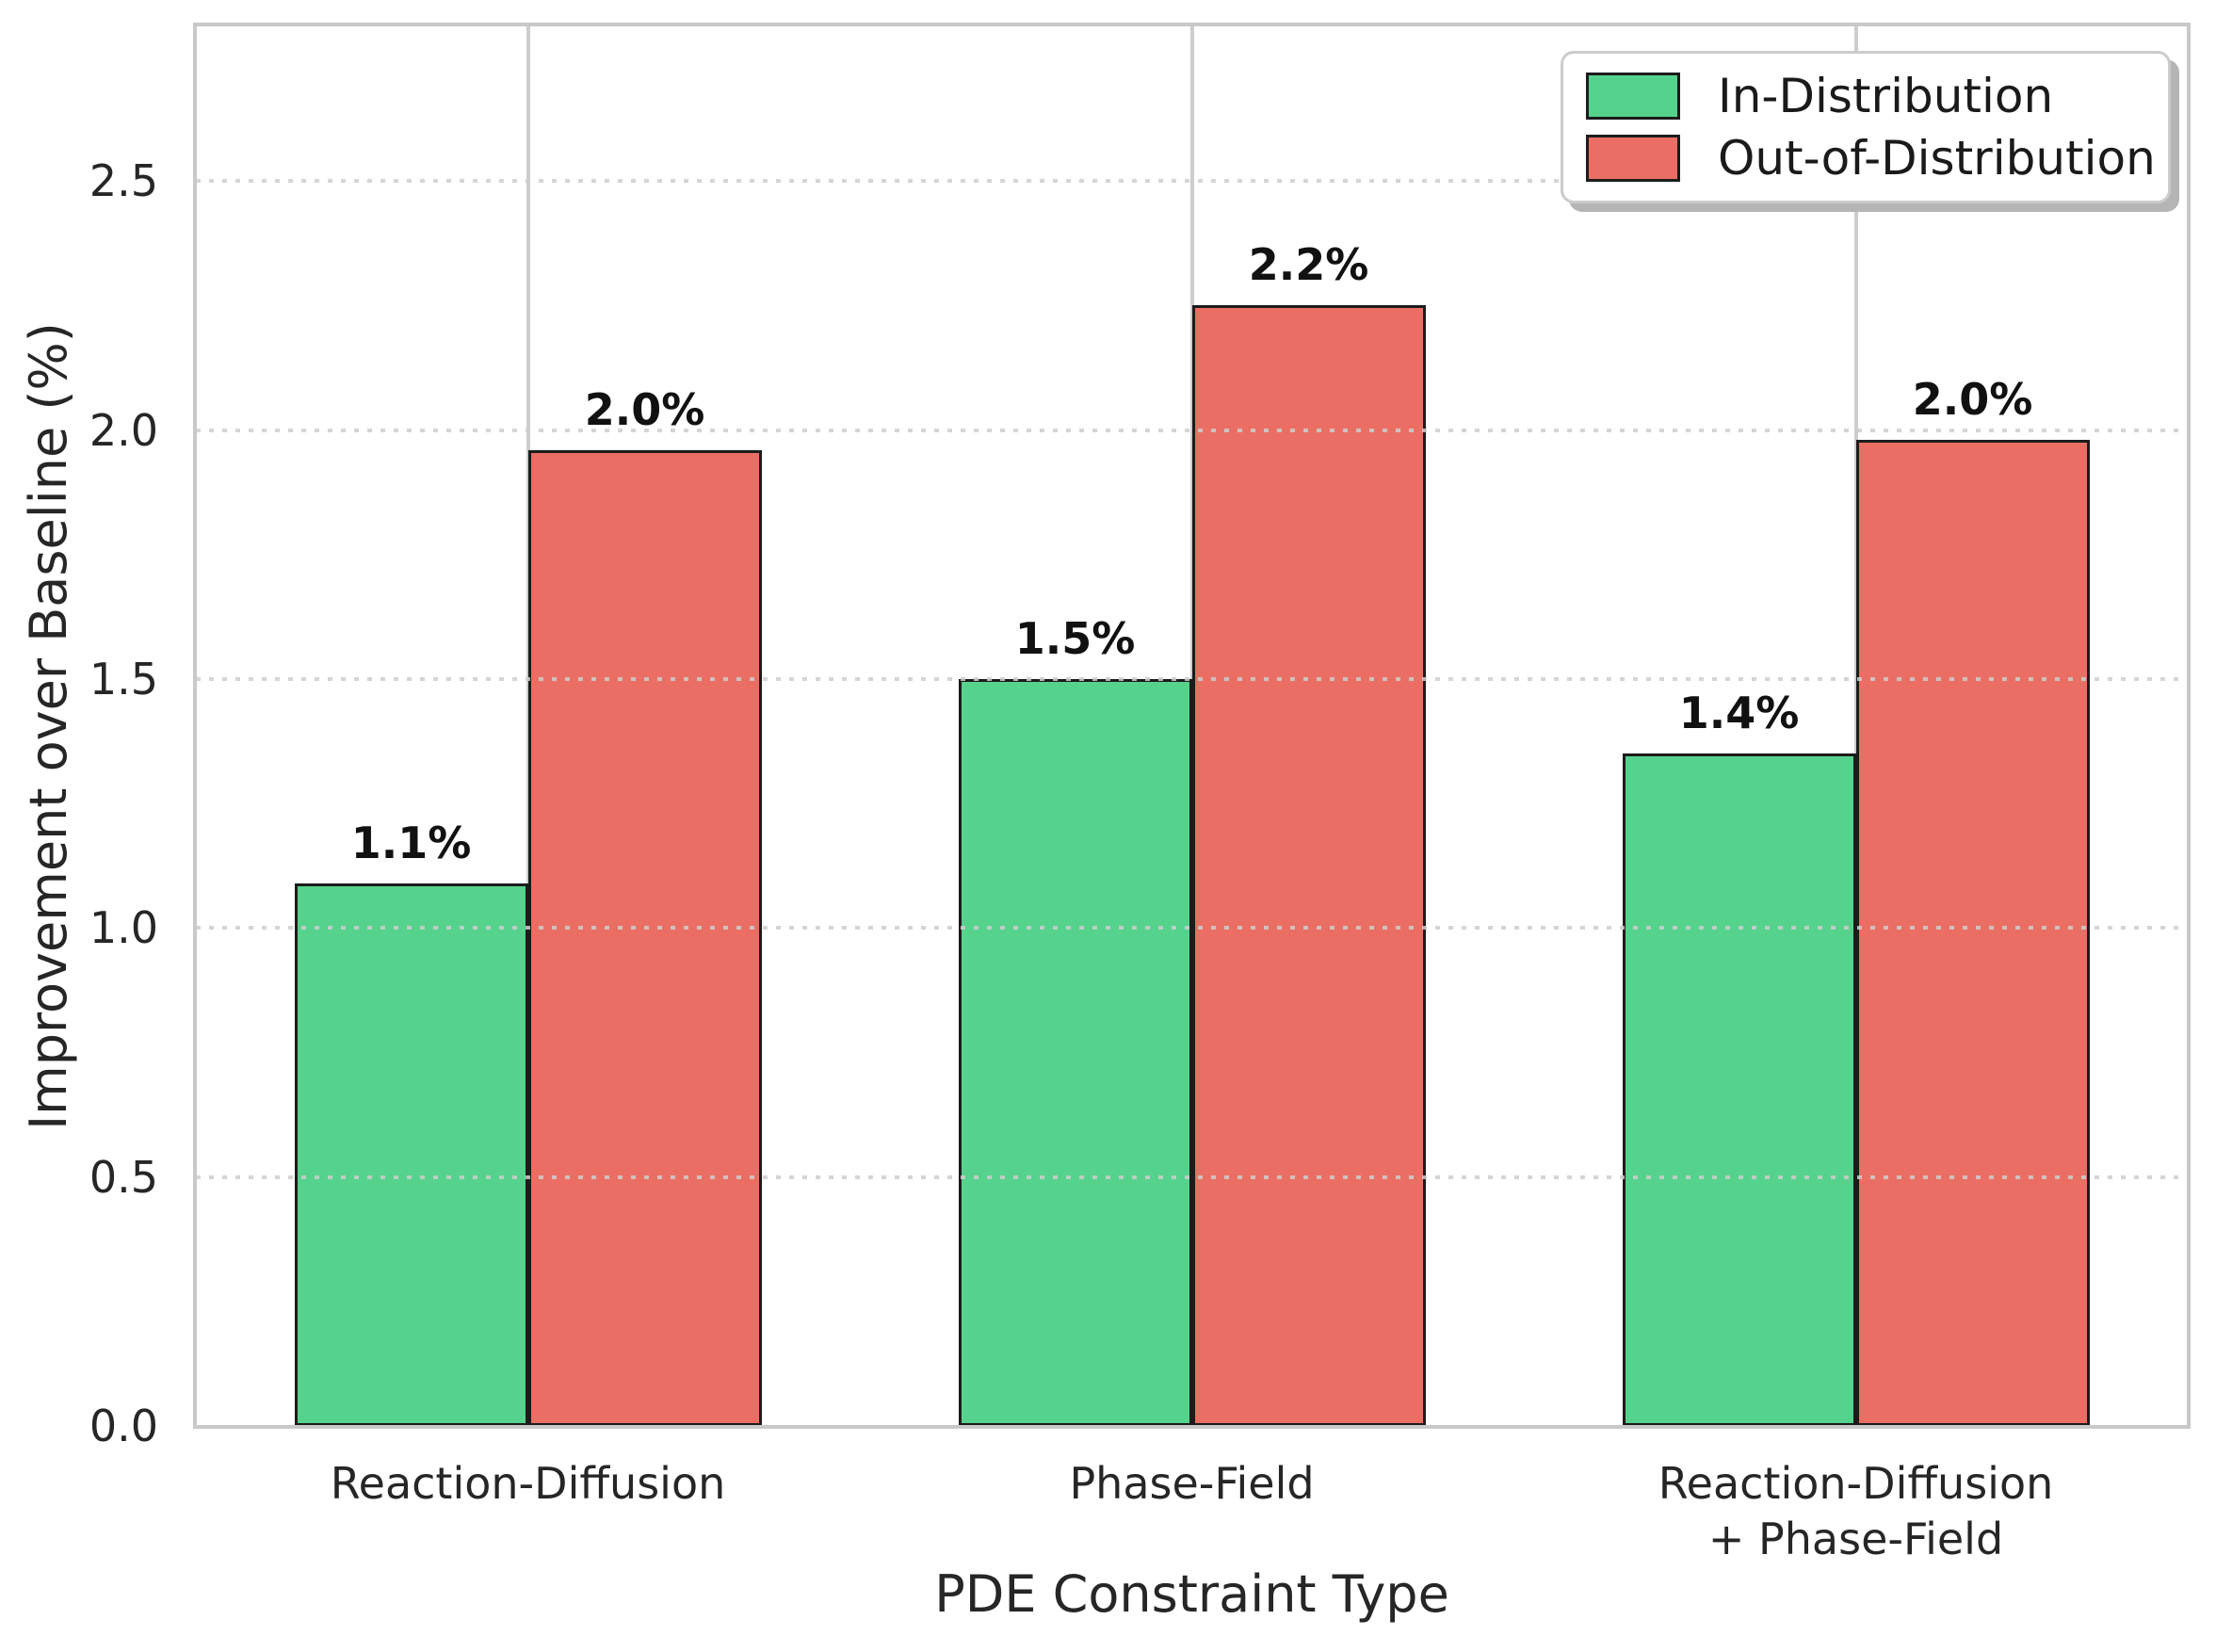 Image resolution: width=2216 pixels, height=1652 pixels. I want to click on legend-item-out-of-distribution: Out-of-Distribution, so click(1871, 158).